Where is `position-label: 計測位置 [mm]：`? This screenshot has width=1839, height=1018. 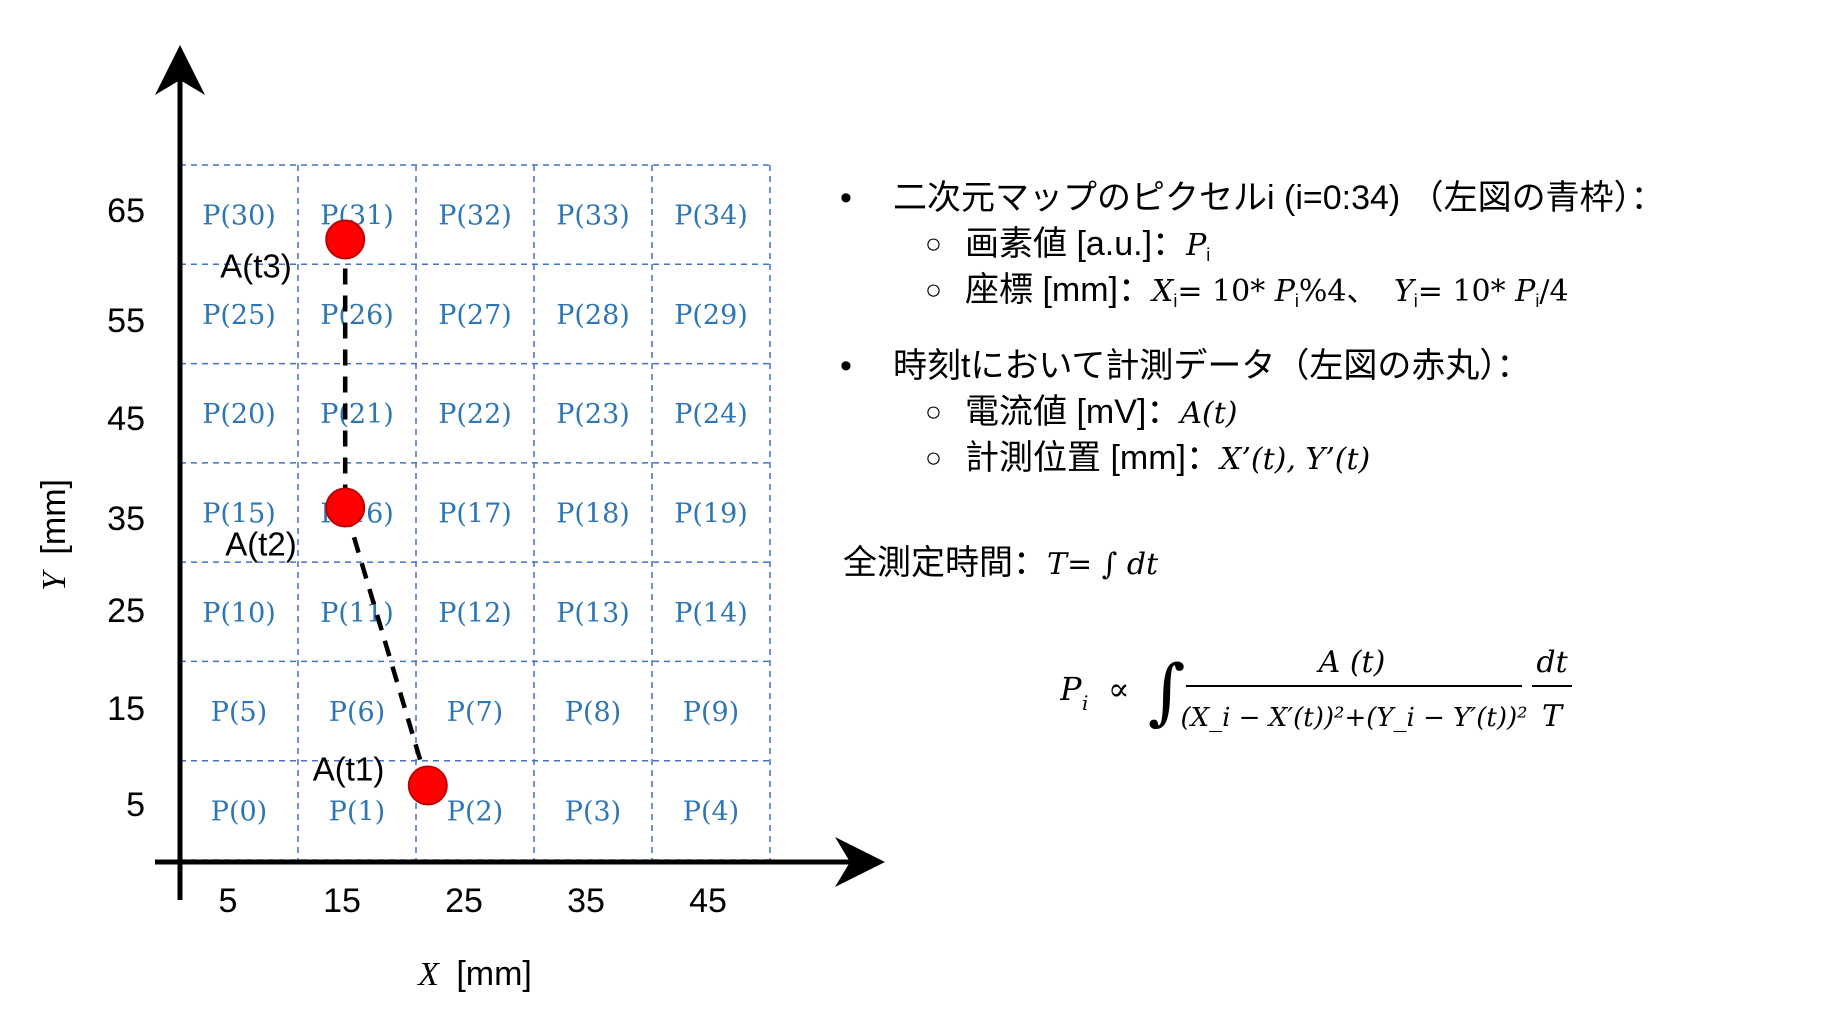 position-label: 計測位置 [mm]： is located at coordinates (1092, 458).